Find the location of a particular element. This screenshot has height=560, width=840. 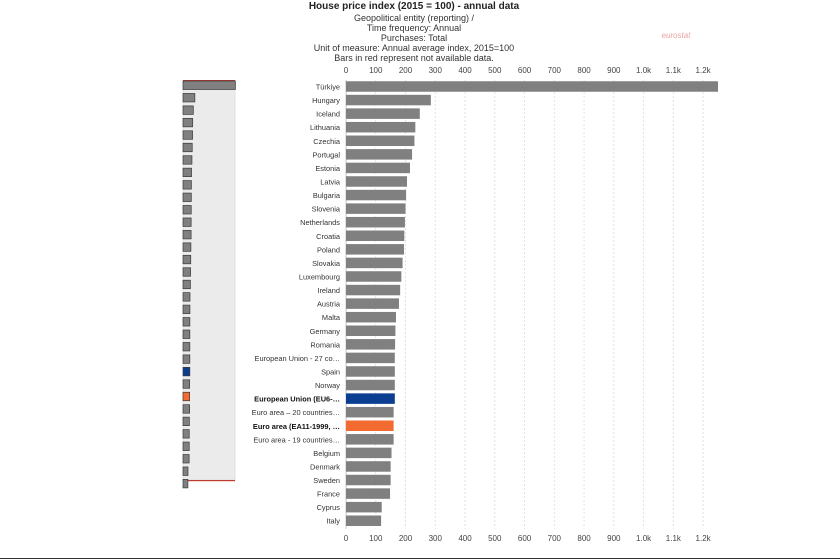

category-label: Portugal is located at coordinates (326, 154).